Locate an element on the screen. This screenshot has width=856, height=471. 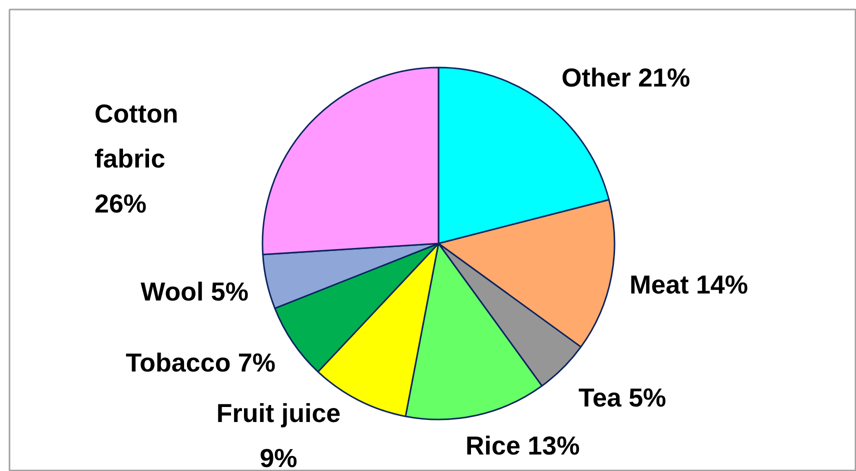
slice-label: Rice 13% is located at coordinates (523, 445).